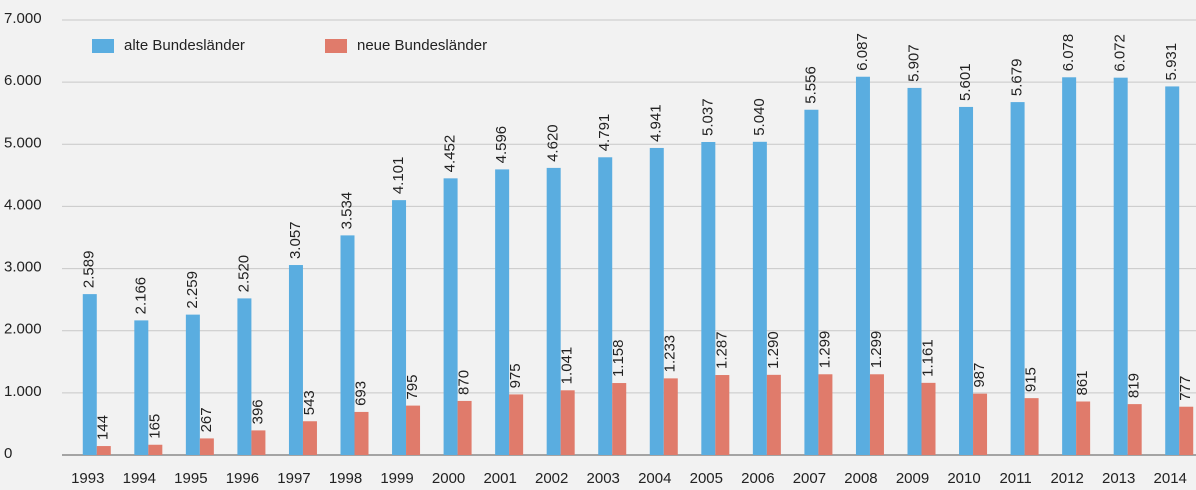 The image size is (1196, 490). I want to click on value-label: 4.620, so click(553, 143).